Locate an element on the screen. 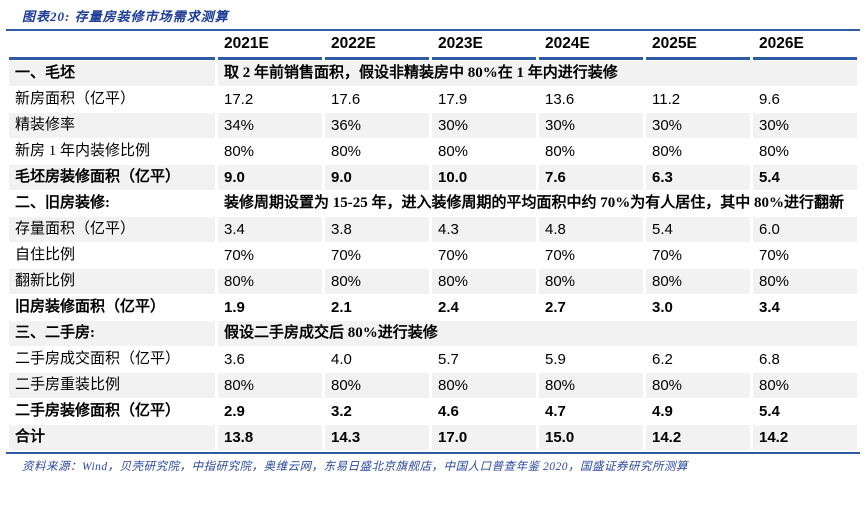 This screenshot has height=508, width=866. cell-value: 2.1 is located at coordinates (341, 307).